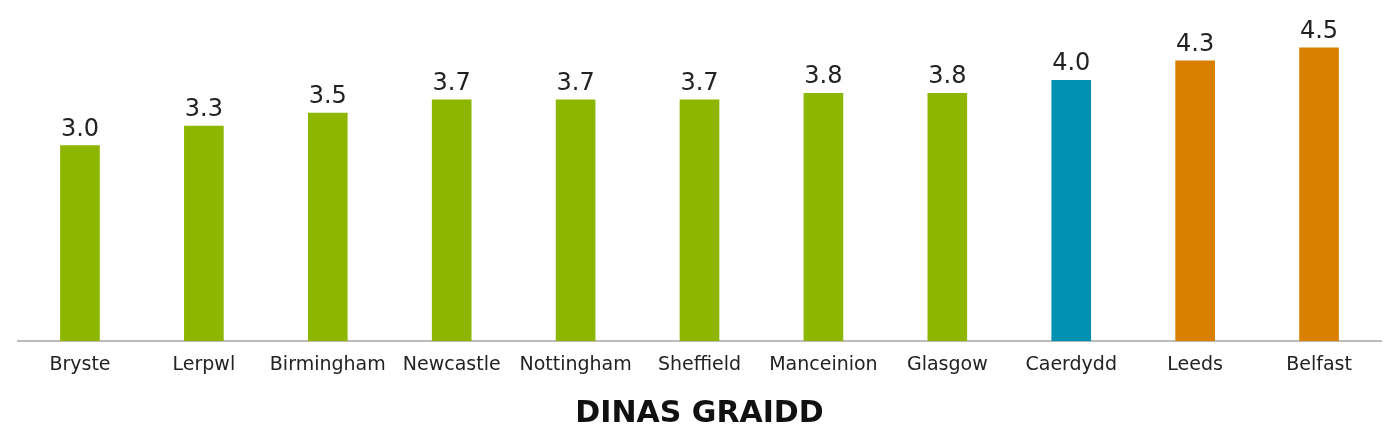 This screenshot has width=1399, height=444. Describe the element at coordinates (1071, 362) in the screenshot. I see `x-tick-label: Caerdydd` at that location.